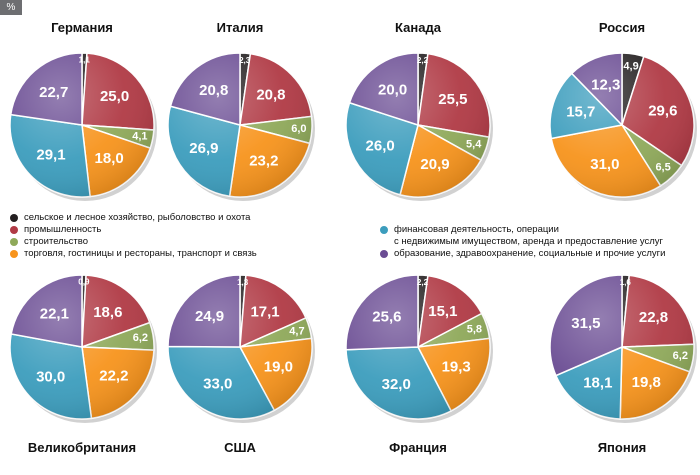 The height and width of the screenshot is (475, 700). Describe the element at coordinates (241, 364) in the screenshot. I see `pie-chart: США 1,3 17,1 4,7 19,0 33,0 24,9` at that location.